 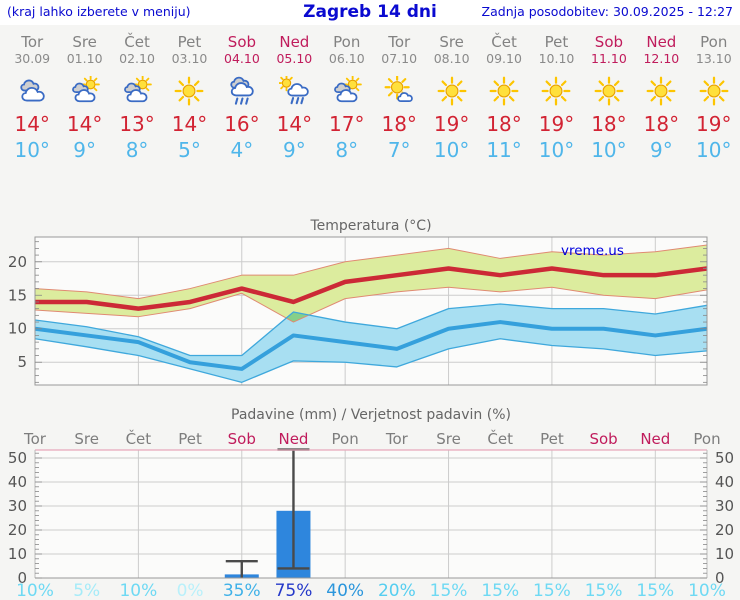 I want to click on precip-y-axis-label-left: 0, so click(x=22, y=578).